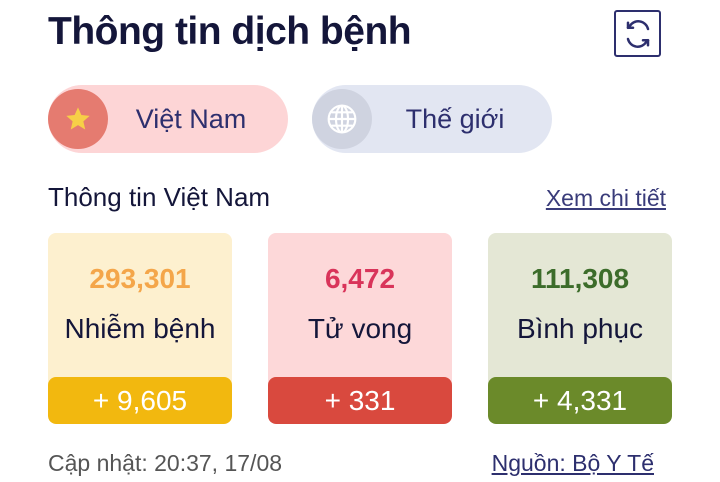 The width and height of the screenshot is (720, 482). What do you see at coordinates (360, 278) in the screenshot?
I see `stat-value: 6,472` at bounding box center [360, 278].